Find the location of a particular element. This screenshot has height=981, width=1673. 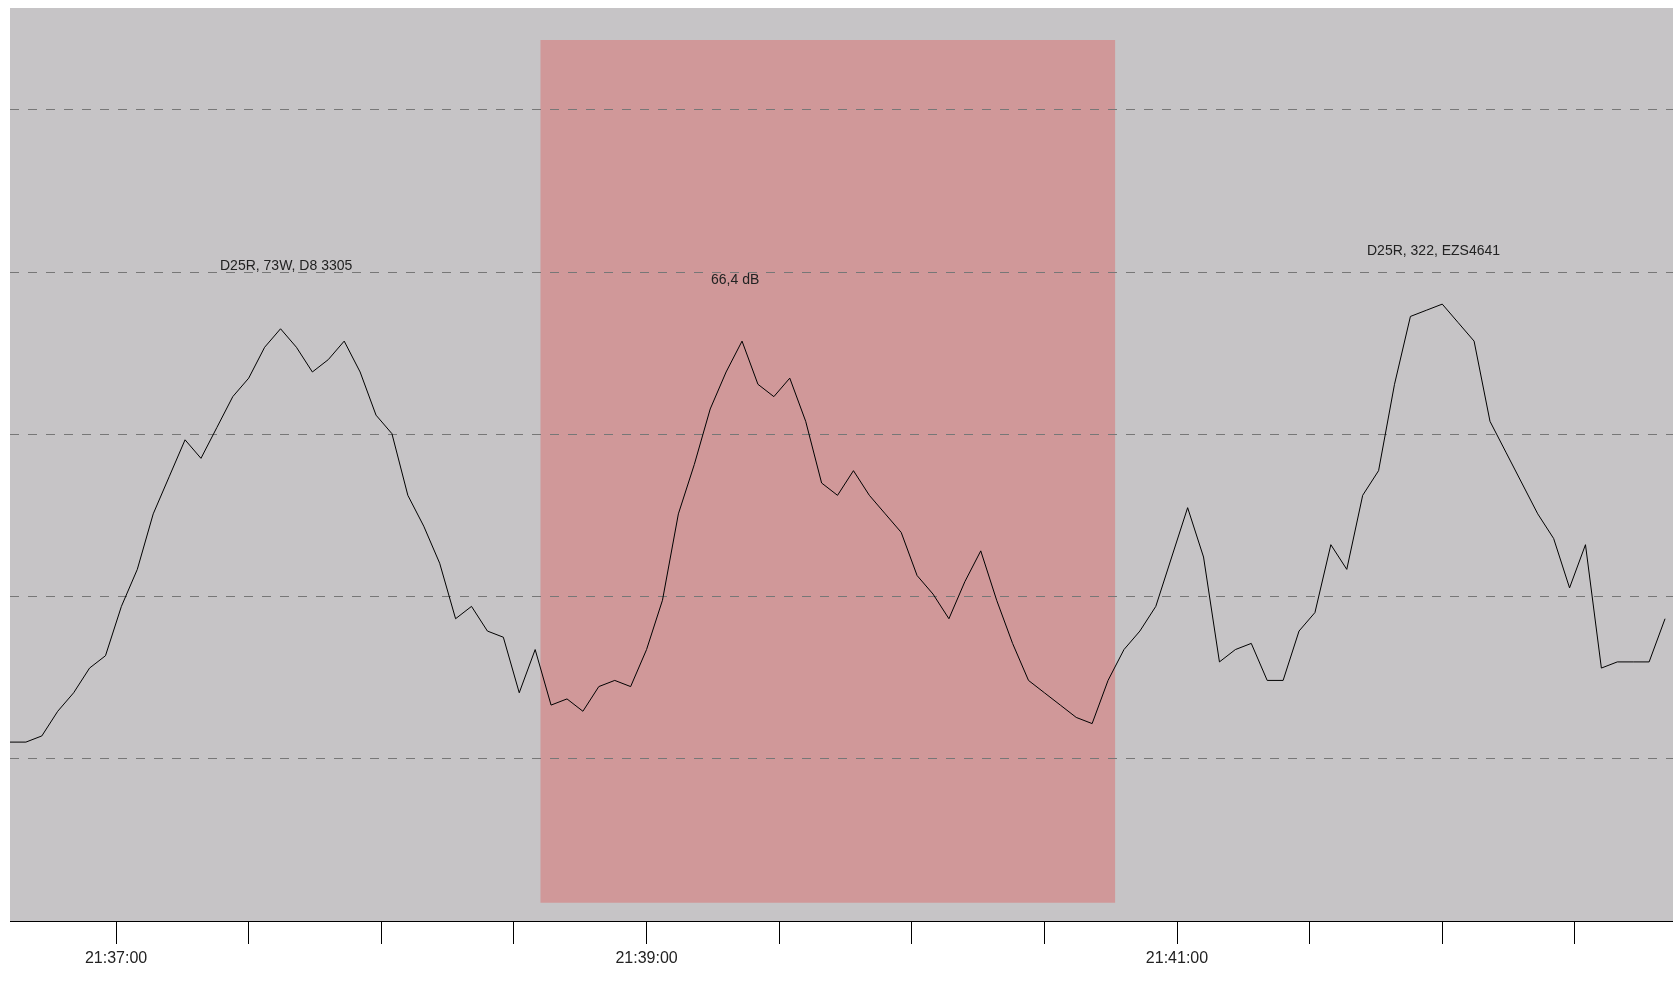

text: 66,4 dB is located at coordinates (735, 279).